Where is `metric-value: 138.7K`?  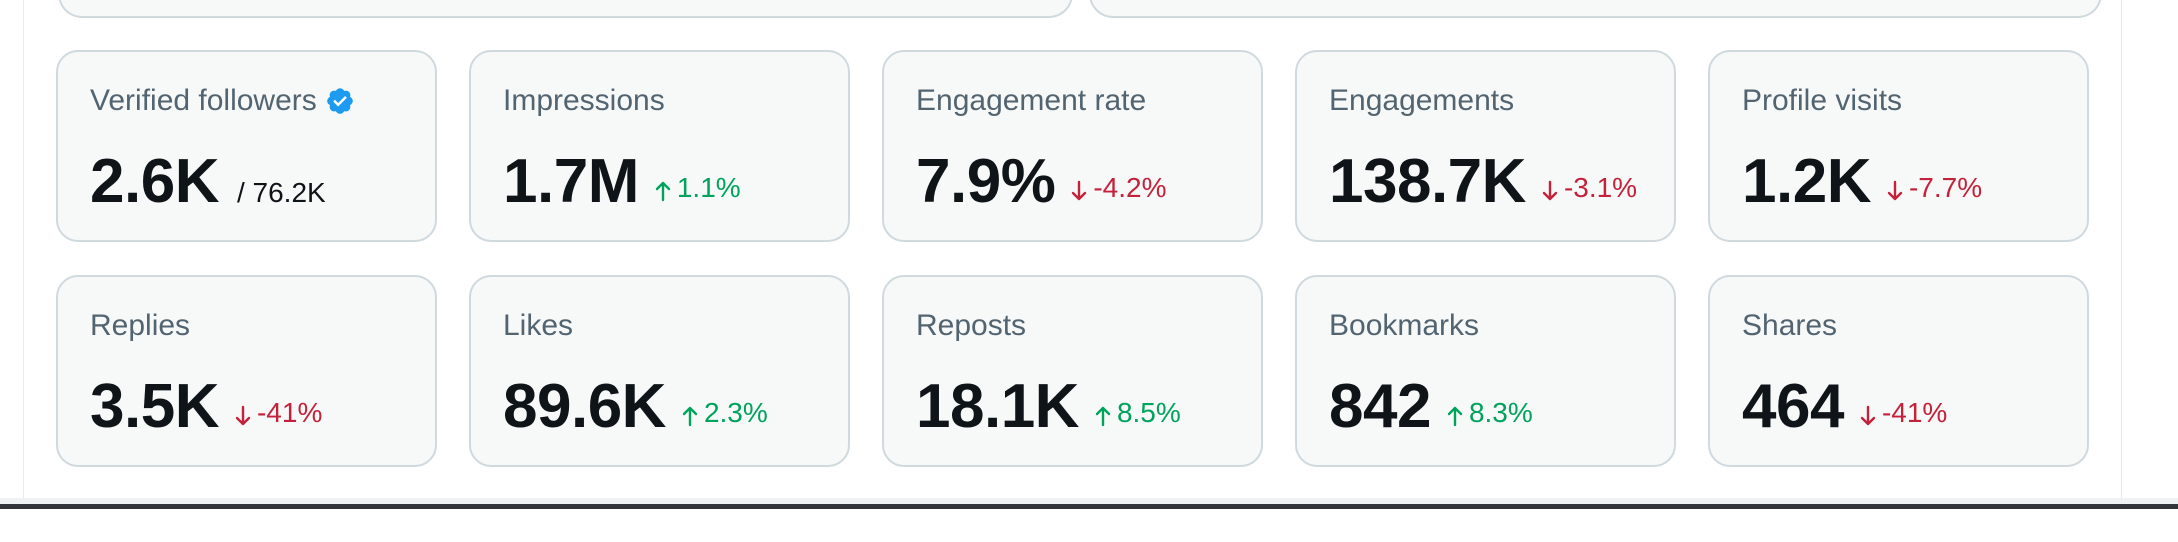
metric-value: 138.7K is located at coordinates (1427, 181).